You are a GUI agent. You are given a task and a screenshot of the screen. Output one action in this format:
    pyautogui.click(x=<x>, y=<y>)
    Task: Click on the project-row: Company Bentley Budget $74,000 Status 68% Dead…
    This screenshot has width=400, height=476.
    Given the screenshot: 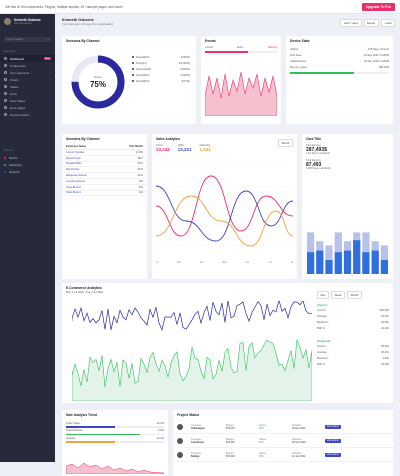 What is the action you would take?
    pyautogui.click(x=283, y=455)
    